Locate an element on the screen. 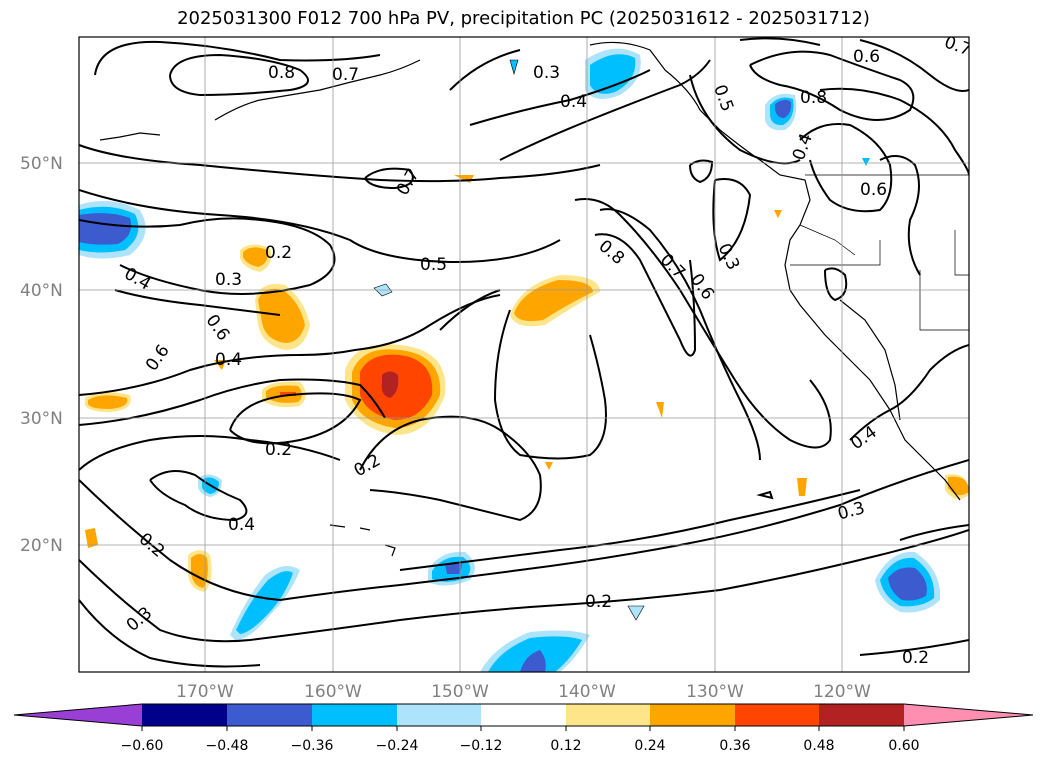 Image resolution: width=1047 pixels, height=765 pixels. colorbar-tick-label: −0.48 is located at coordinates (227, 746).